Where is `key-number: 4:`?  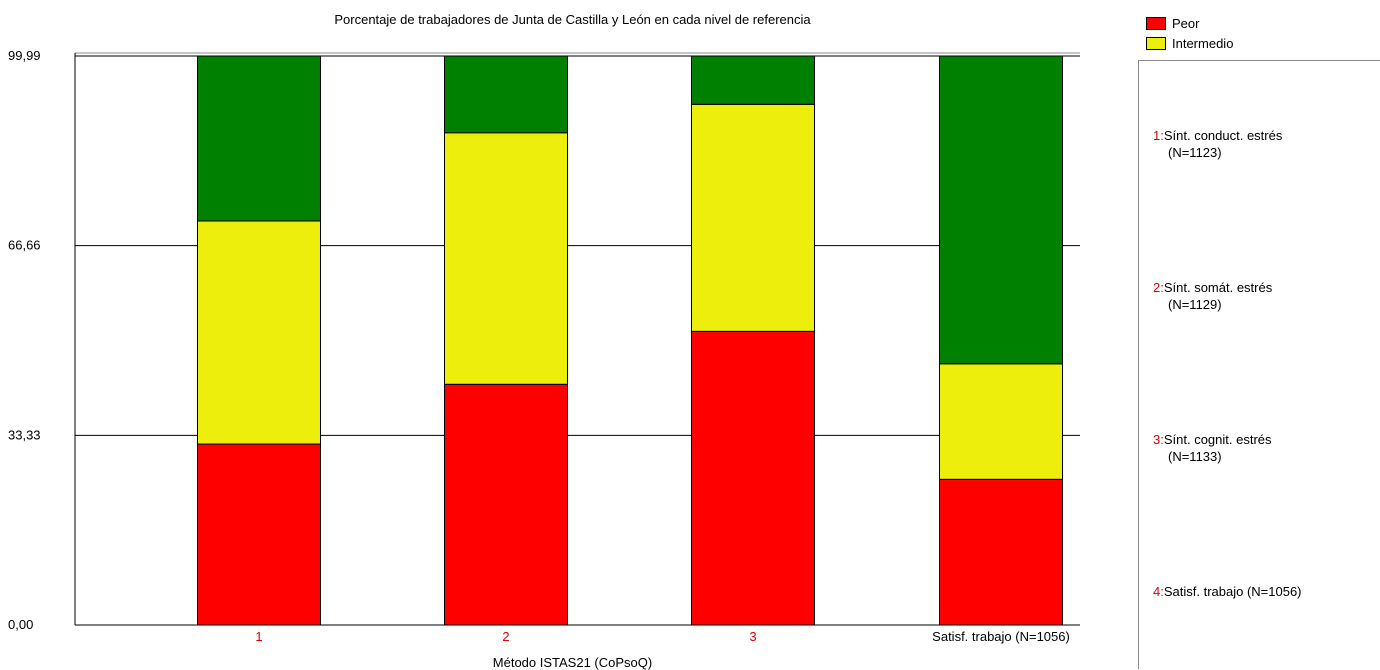
key-number: 4: is located at coordinates (1158, 591).